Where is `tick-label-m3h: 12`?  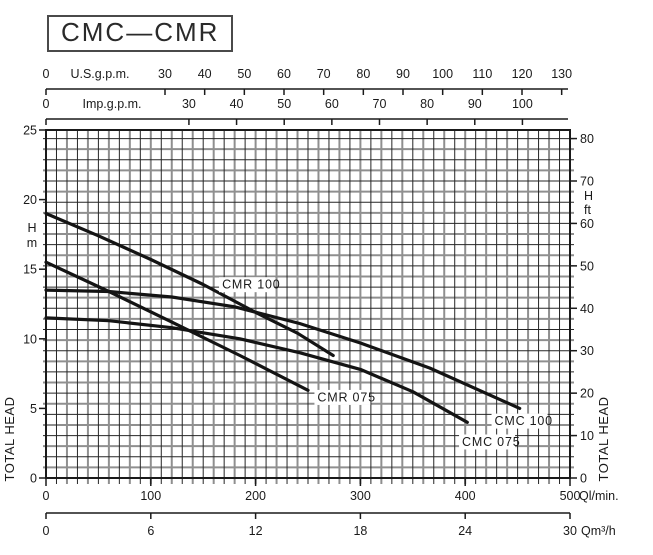 tick-label-m3h: 12 is located at coordinates (256, 531).